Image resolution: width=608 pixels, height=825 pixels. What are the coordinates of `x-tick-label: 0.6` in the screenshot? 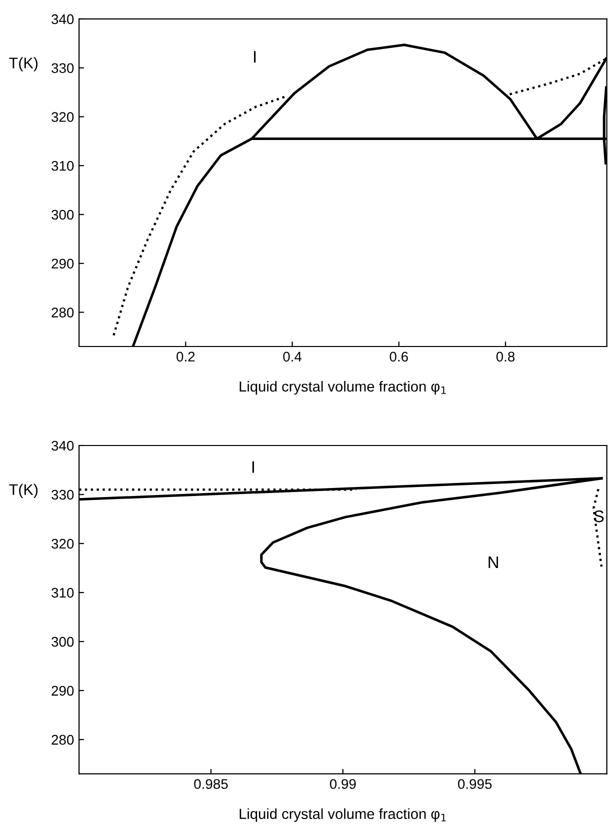 It's located at (399, 357).